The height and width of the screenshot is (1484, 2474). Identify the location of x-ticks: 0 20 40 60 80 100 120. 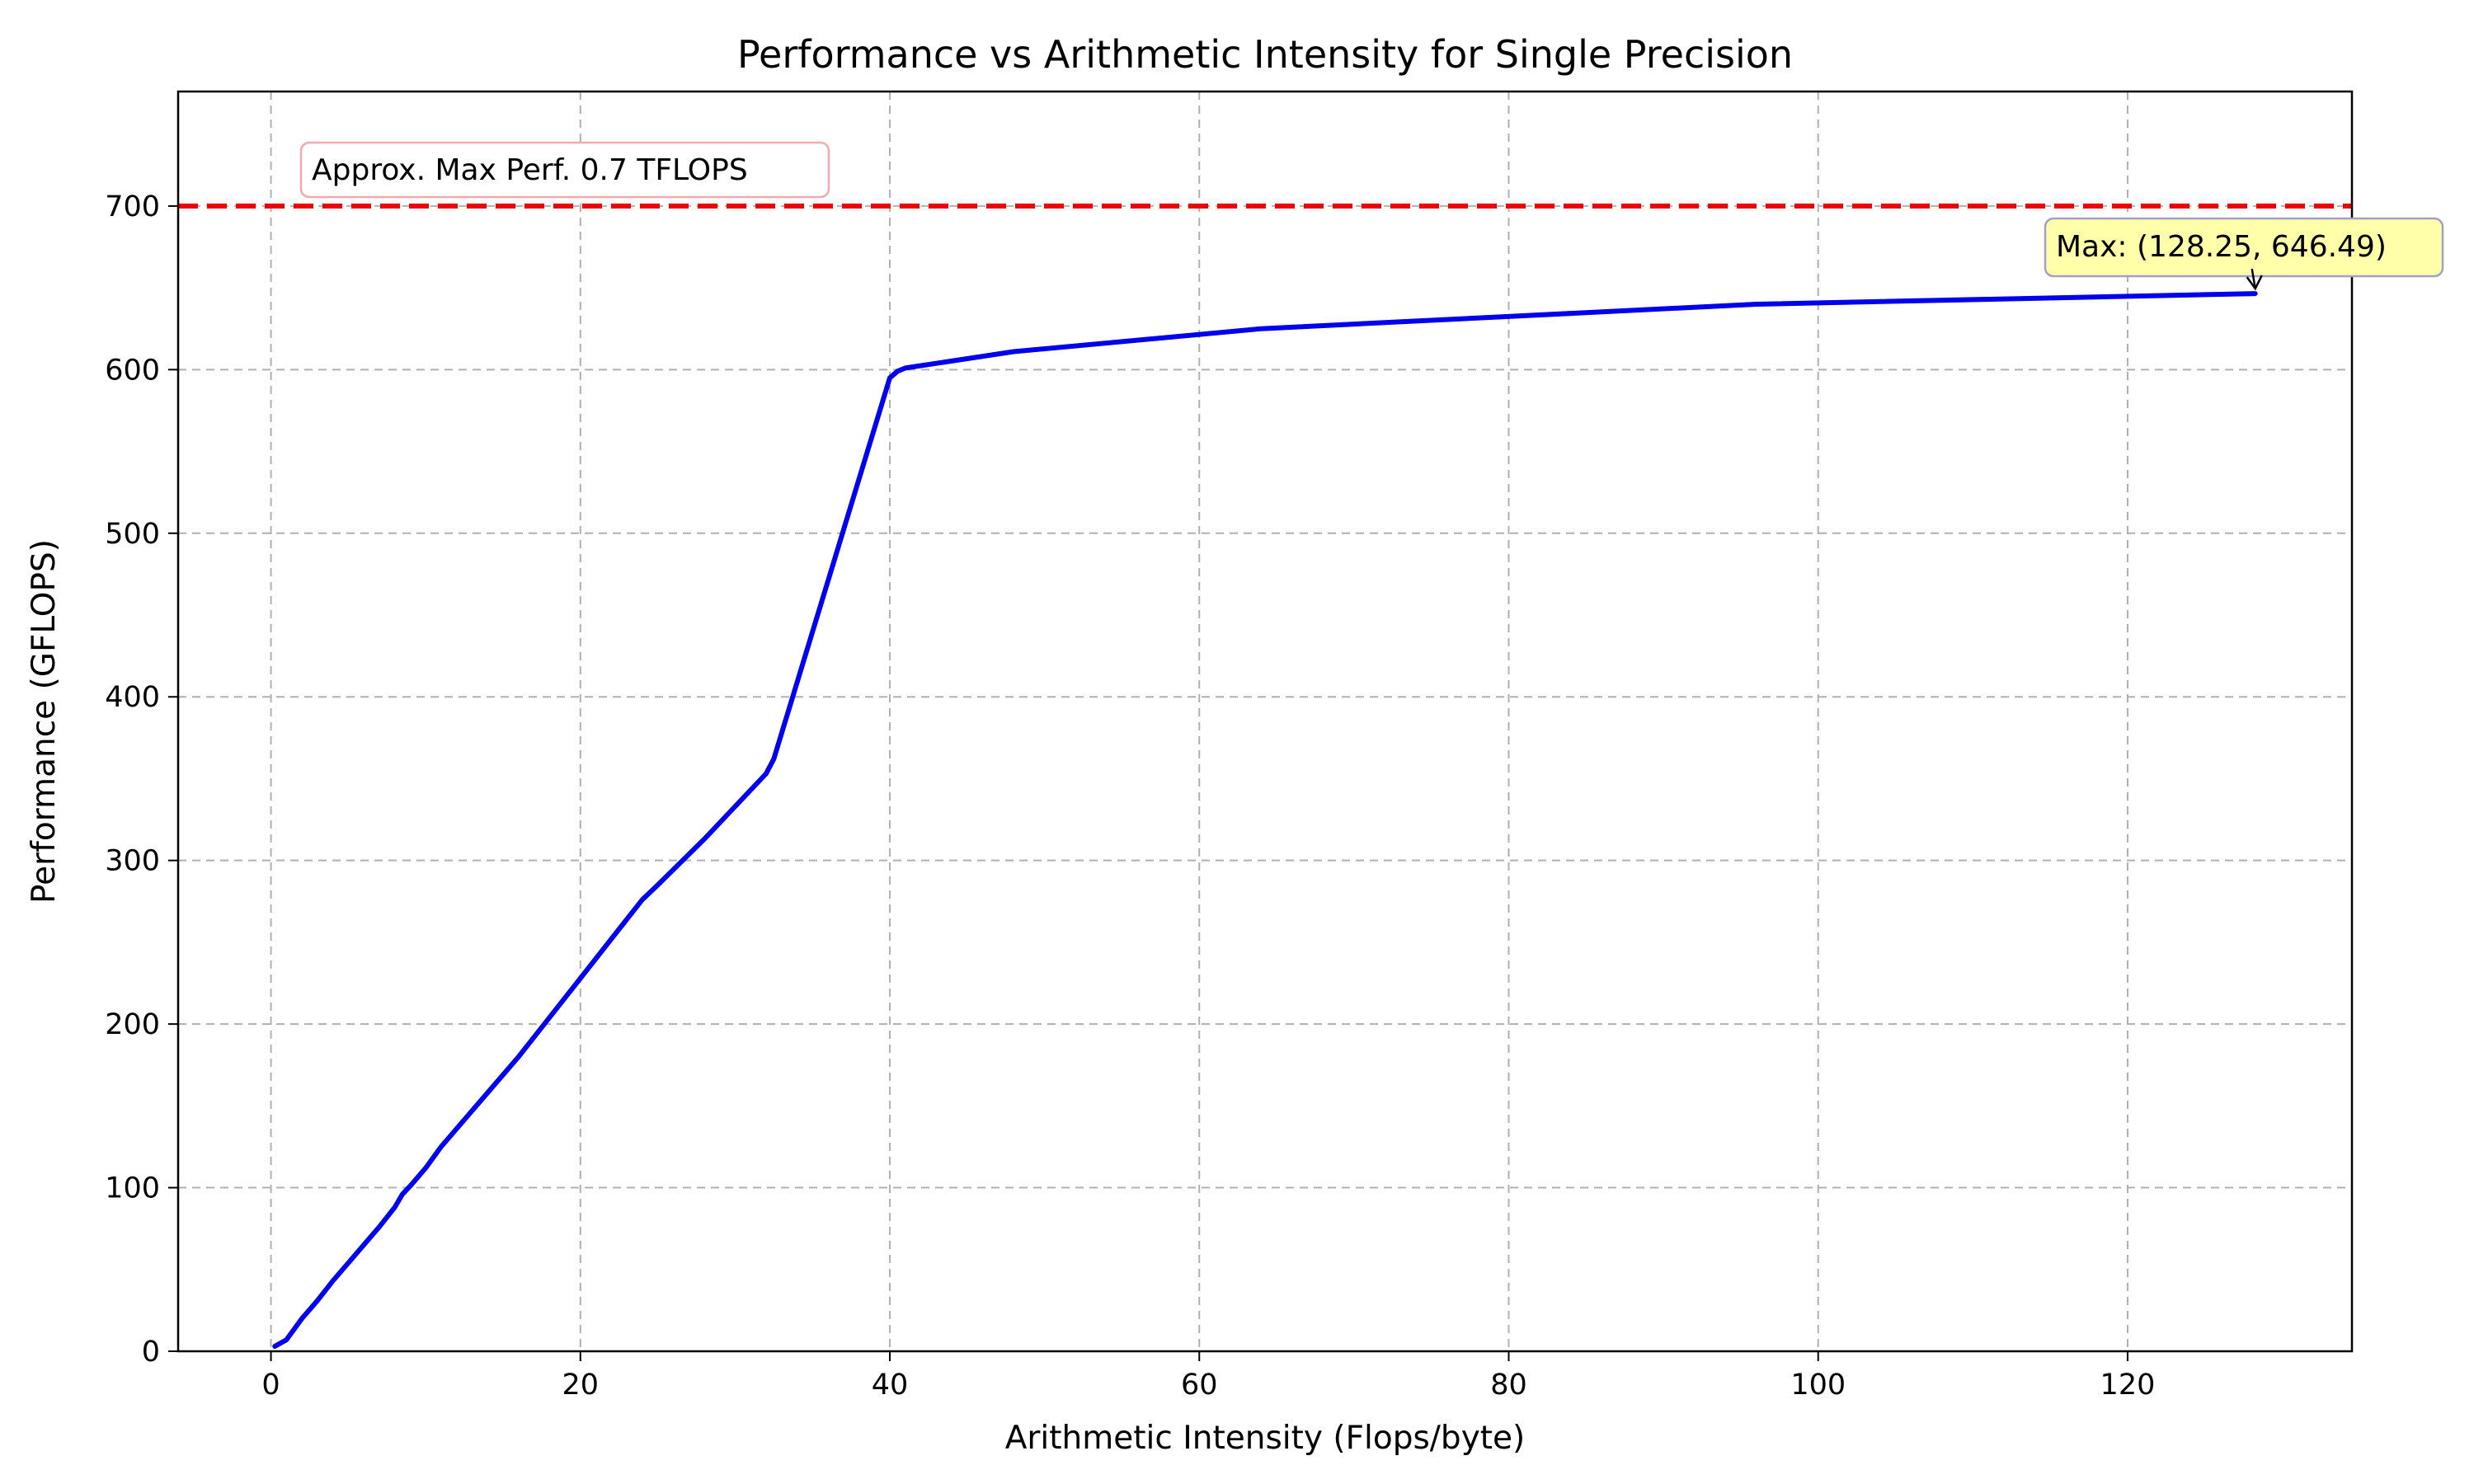
(1208, 1376).